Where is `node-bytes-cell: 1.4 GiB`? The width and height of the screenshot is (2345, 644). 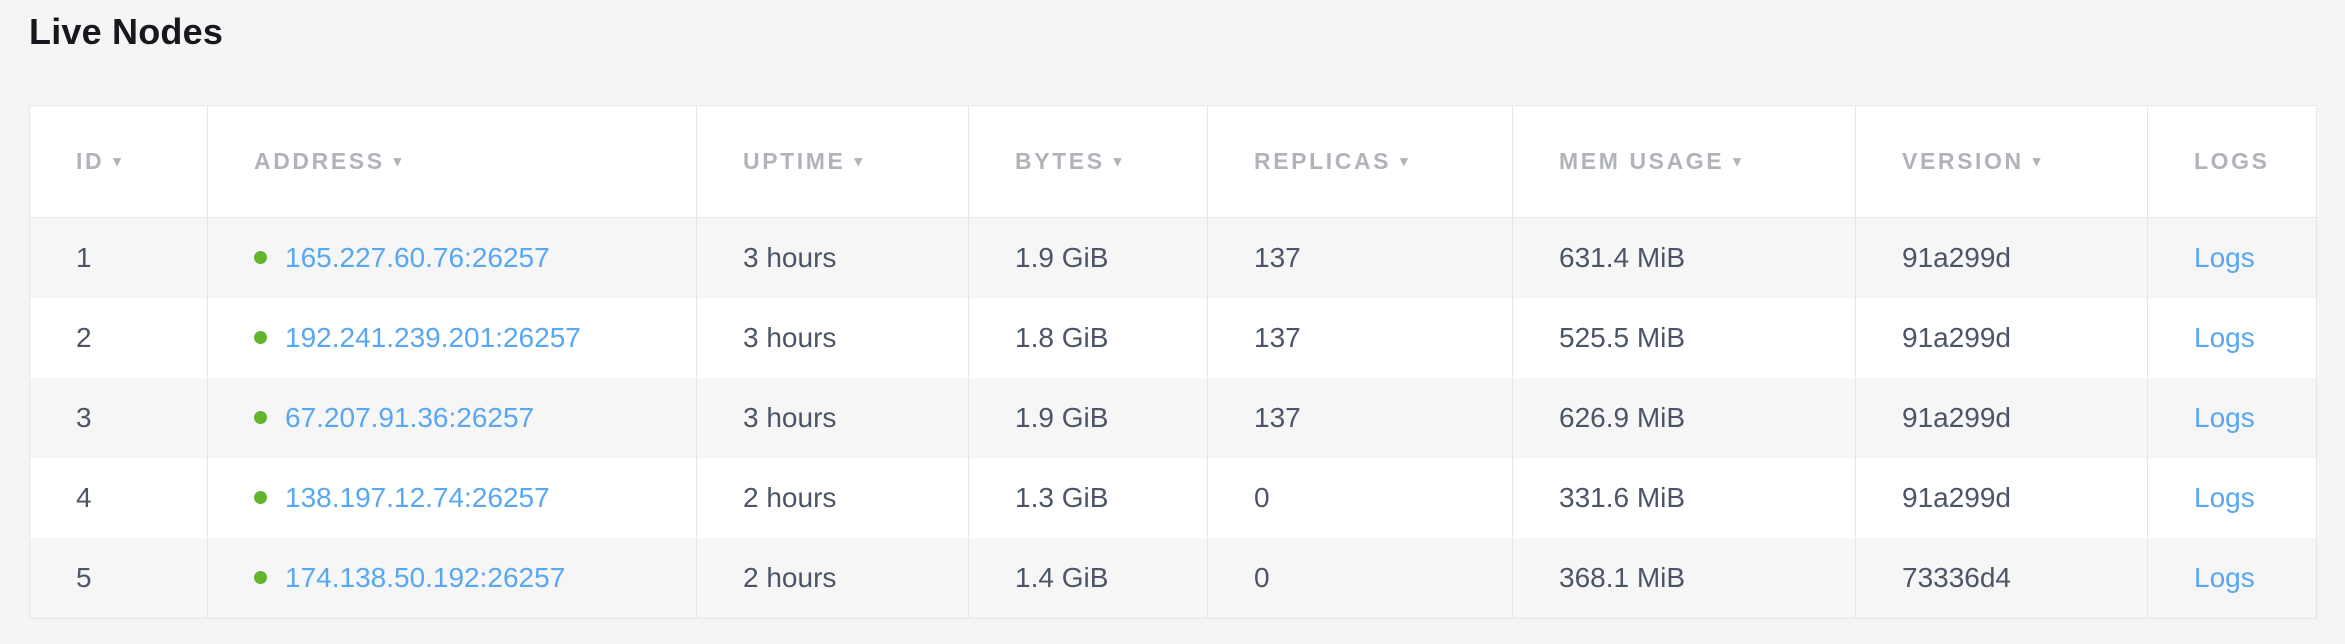
node-bytes-cell: 1.4 GiB is located at coordinates (1088, 578).